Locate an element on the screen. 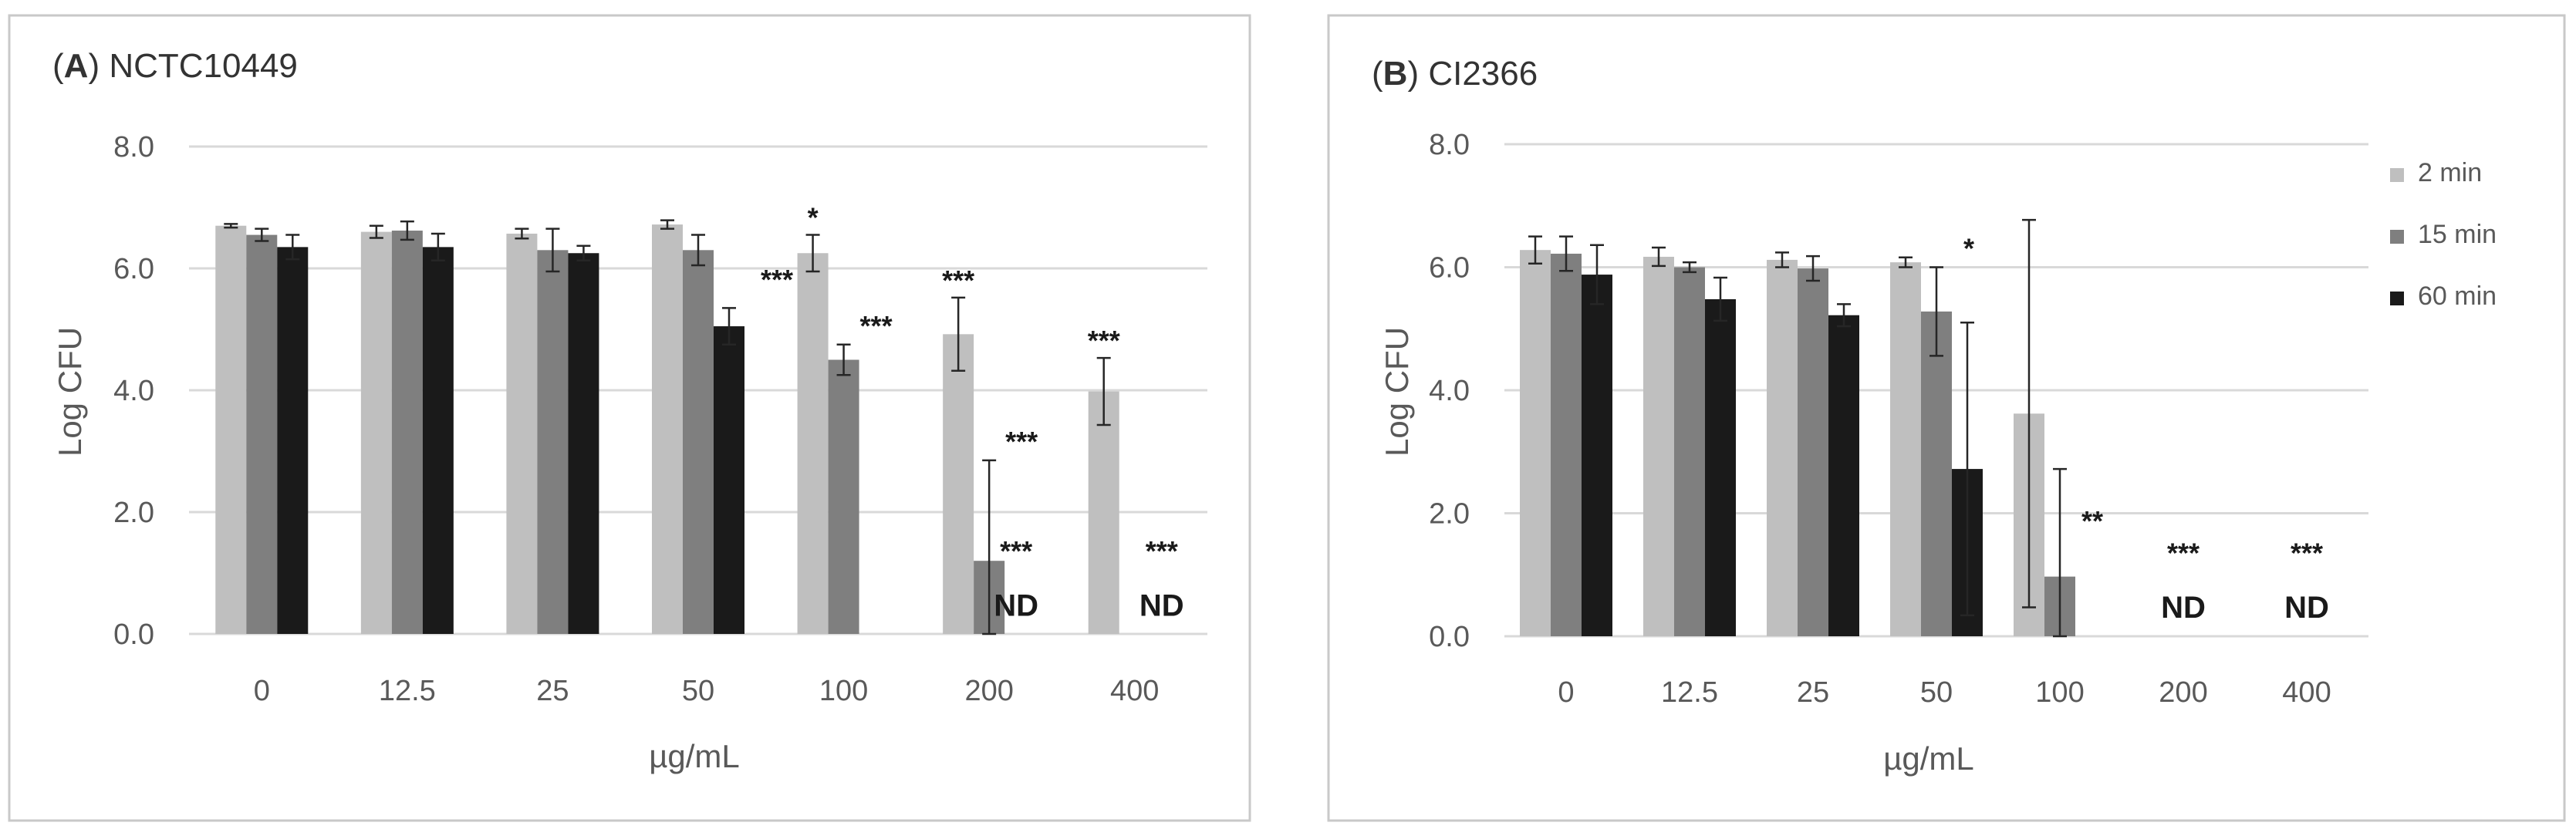  panel-b-y-tick-label: 0.0 is located at coordinates (1449, 637).